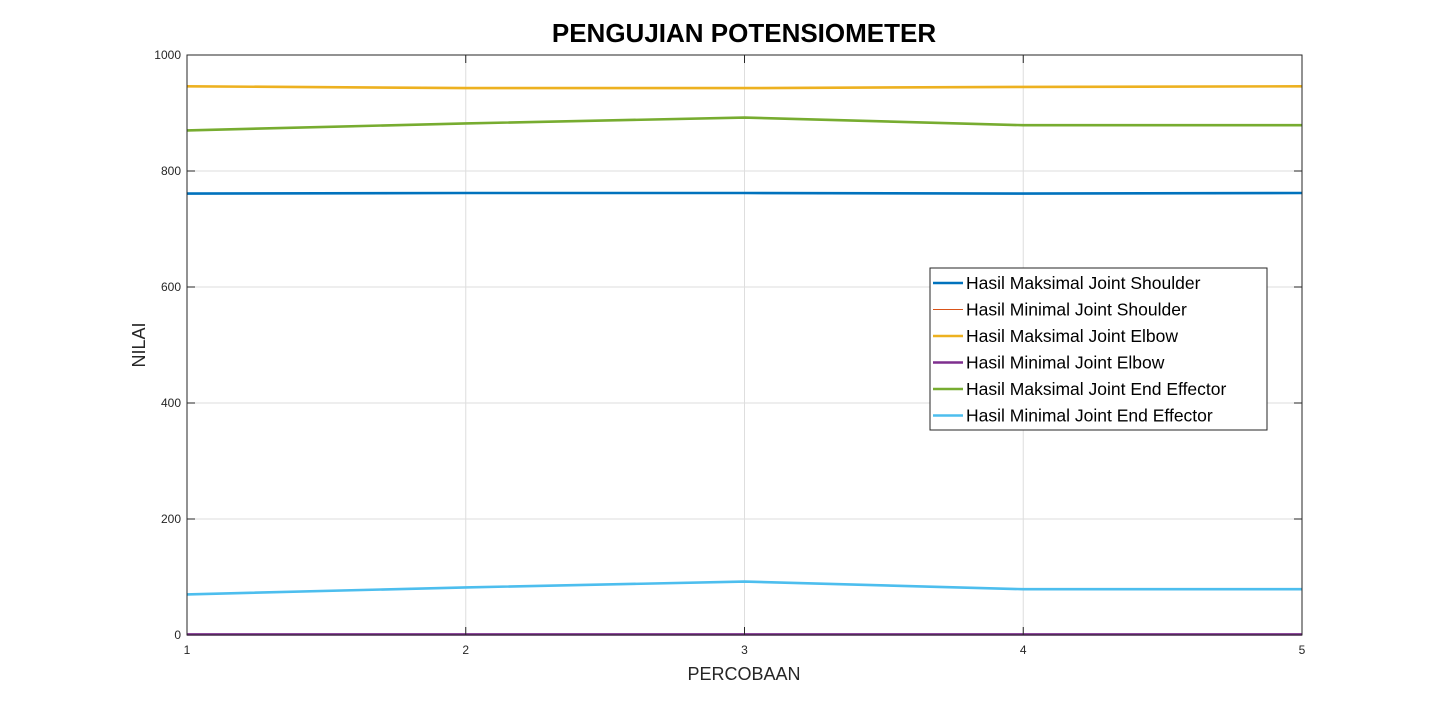 The image size is (1440, 719). What do you see at coordinates (177, 635) in the screenshot?
I see `y-tick-label: 0` at bounding box center [177, 635].